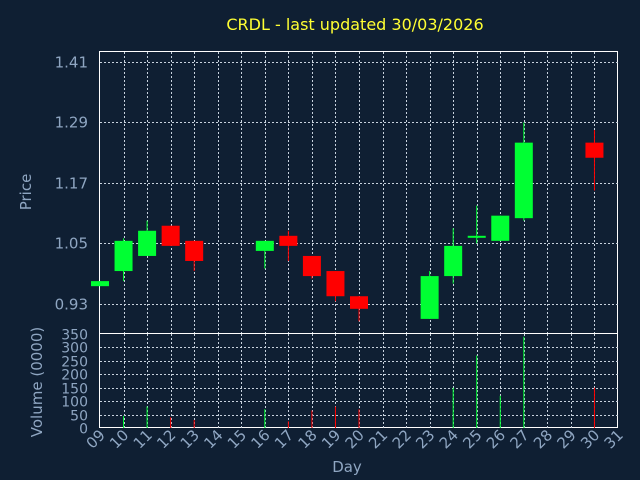 This screenshot has height=480, width=640. Describe the element at coordinates (166, 439) in the screenshot. I see `x-tick-label: 12` at that location.